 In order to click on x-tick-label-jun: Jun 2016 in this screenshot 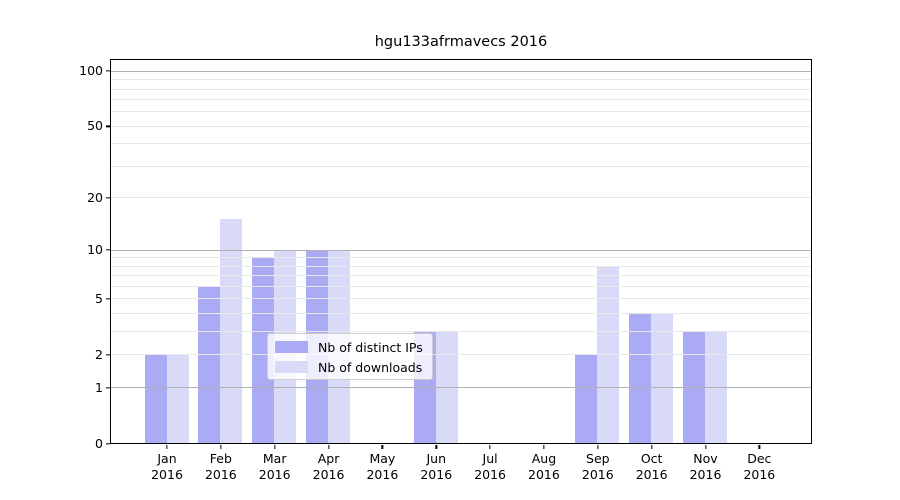, I will do `click(436, 466)`.